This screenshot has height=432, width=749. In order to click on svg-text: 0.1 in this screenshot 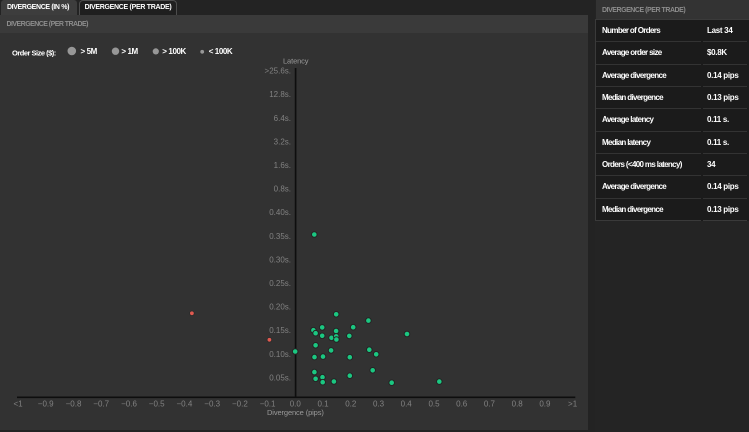, I will do `click(323, 404)`.